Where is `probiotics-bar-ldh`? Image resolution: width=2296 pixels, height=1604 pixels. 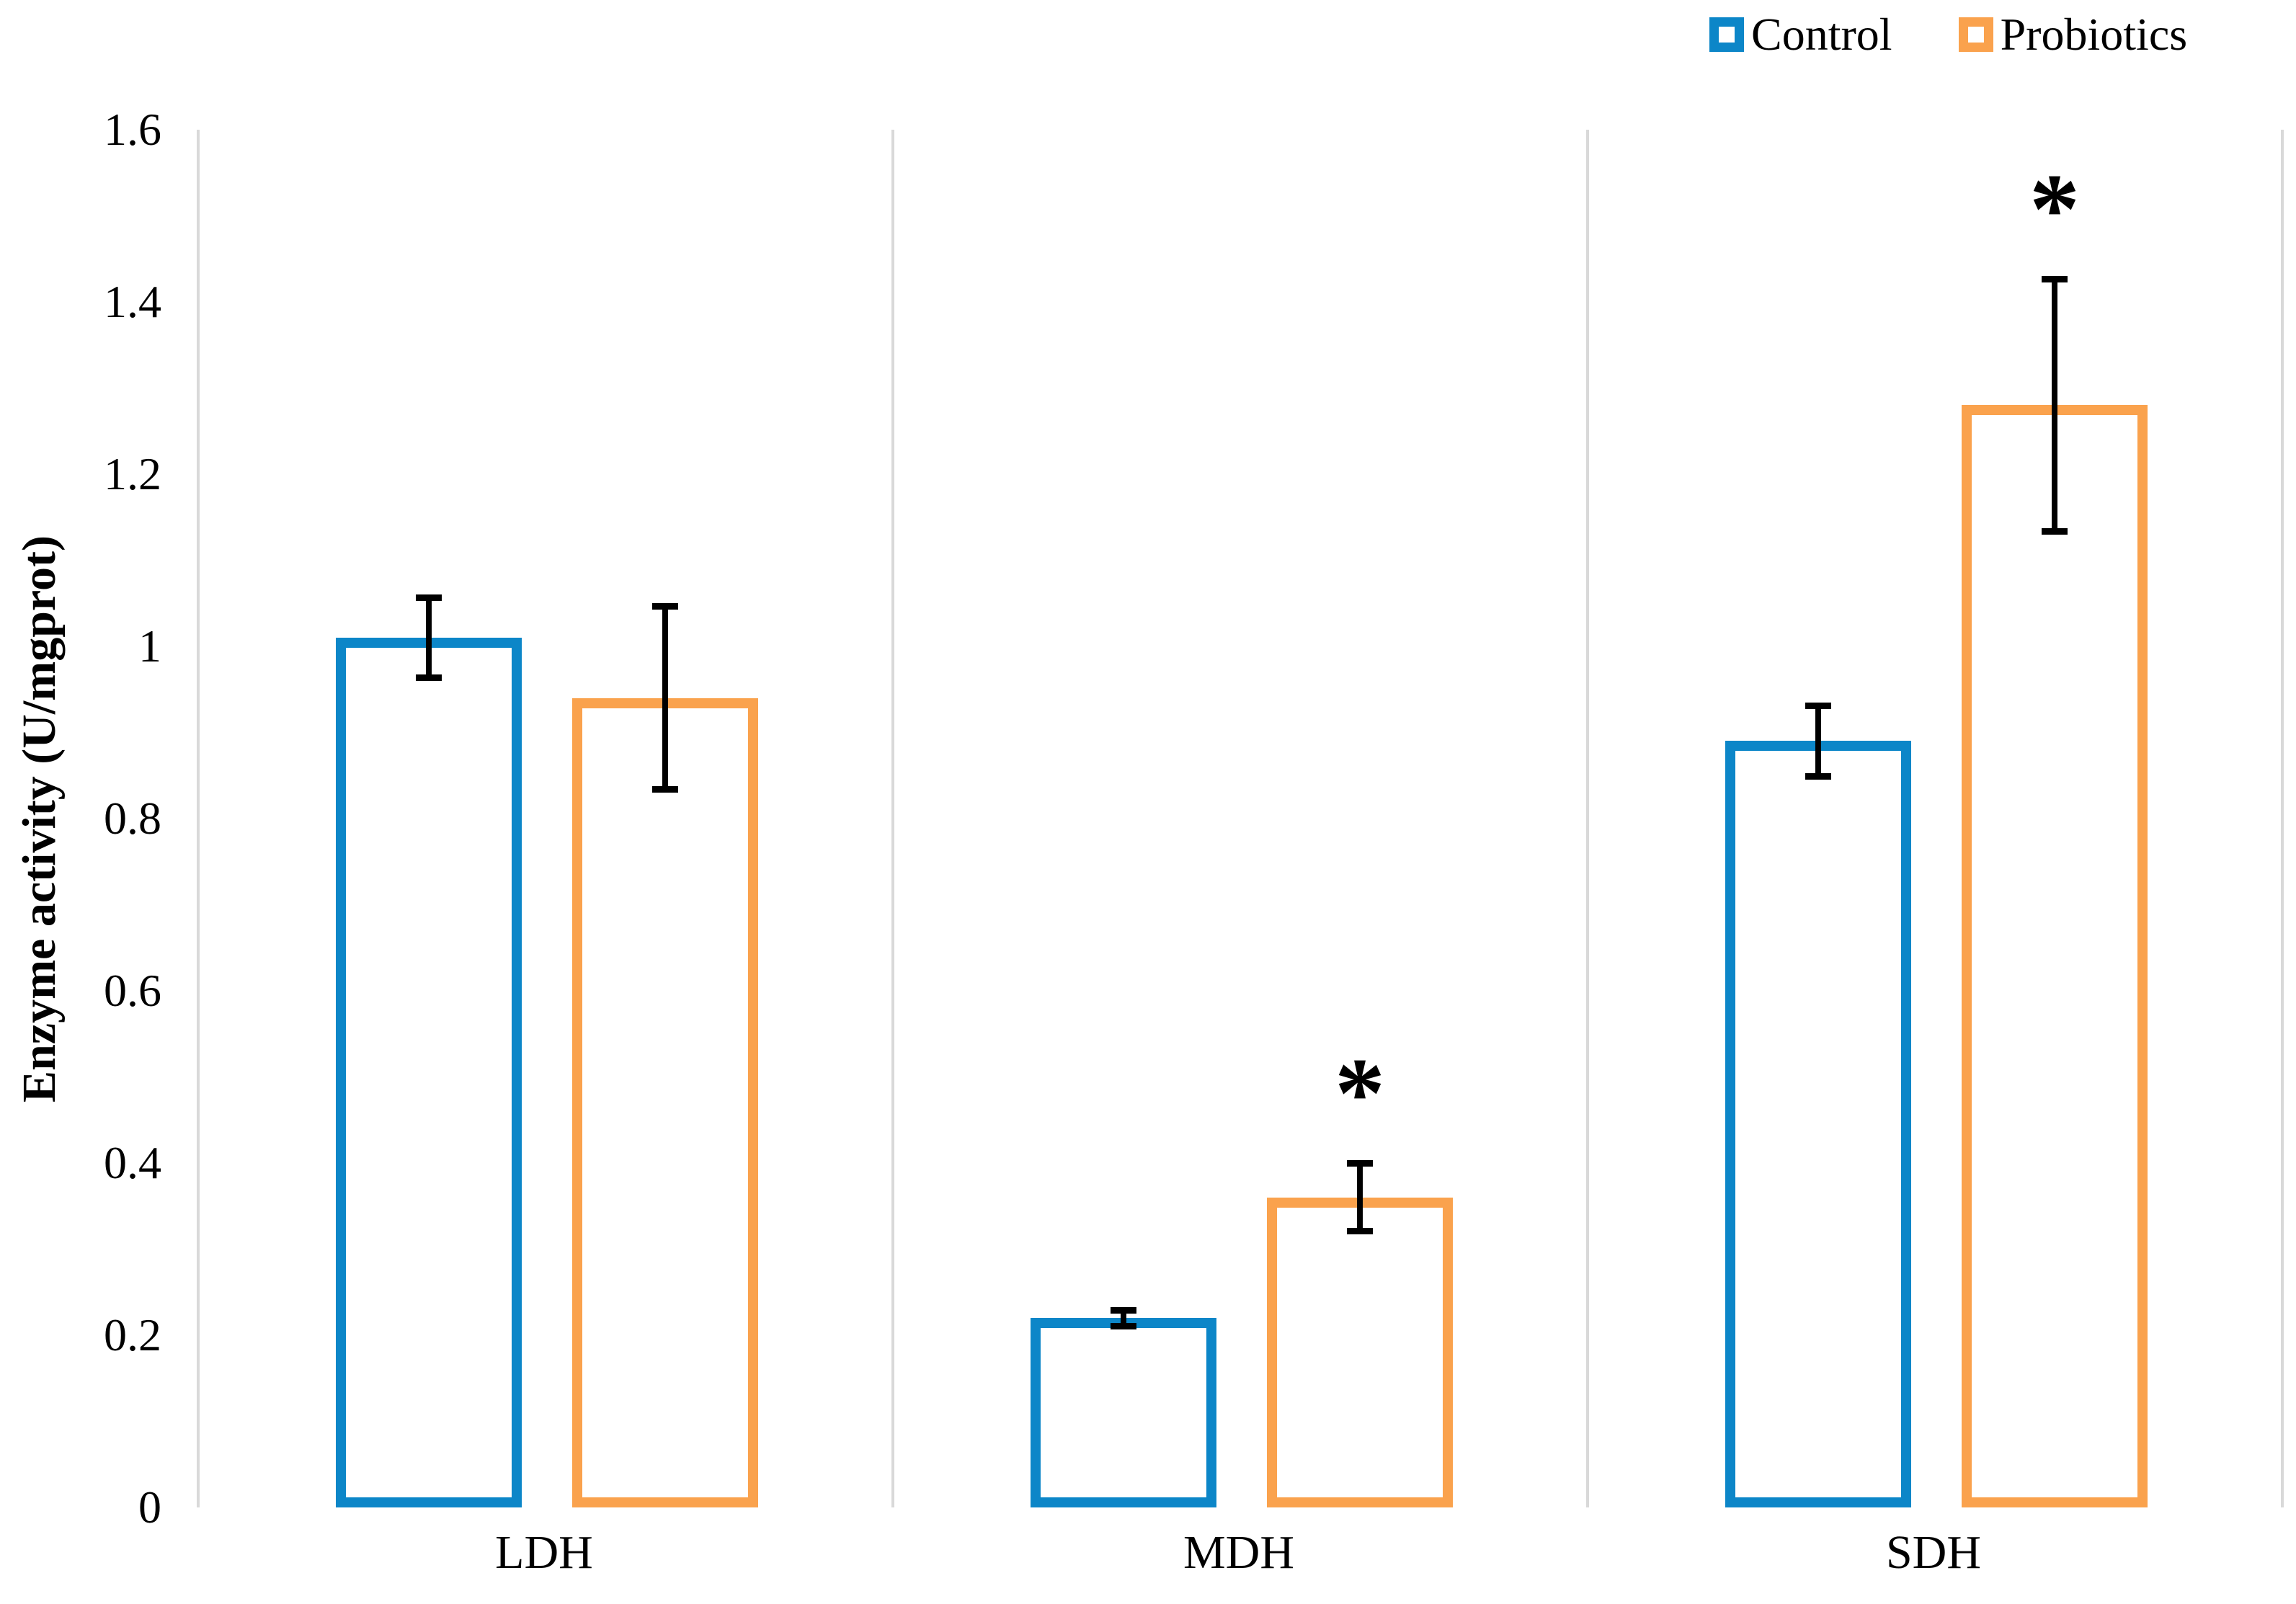
probiotics-bar-ldh is located at coordinates (665, 1102).